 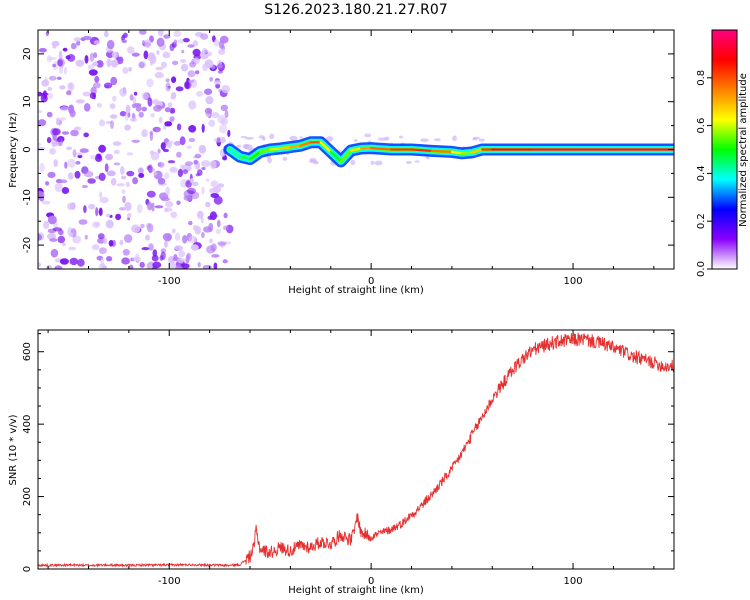 I want to click on colorbar-tick-label: 0.6, so click(x=701, y=126).